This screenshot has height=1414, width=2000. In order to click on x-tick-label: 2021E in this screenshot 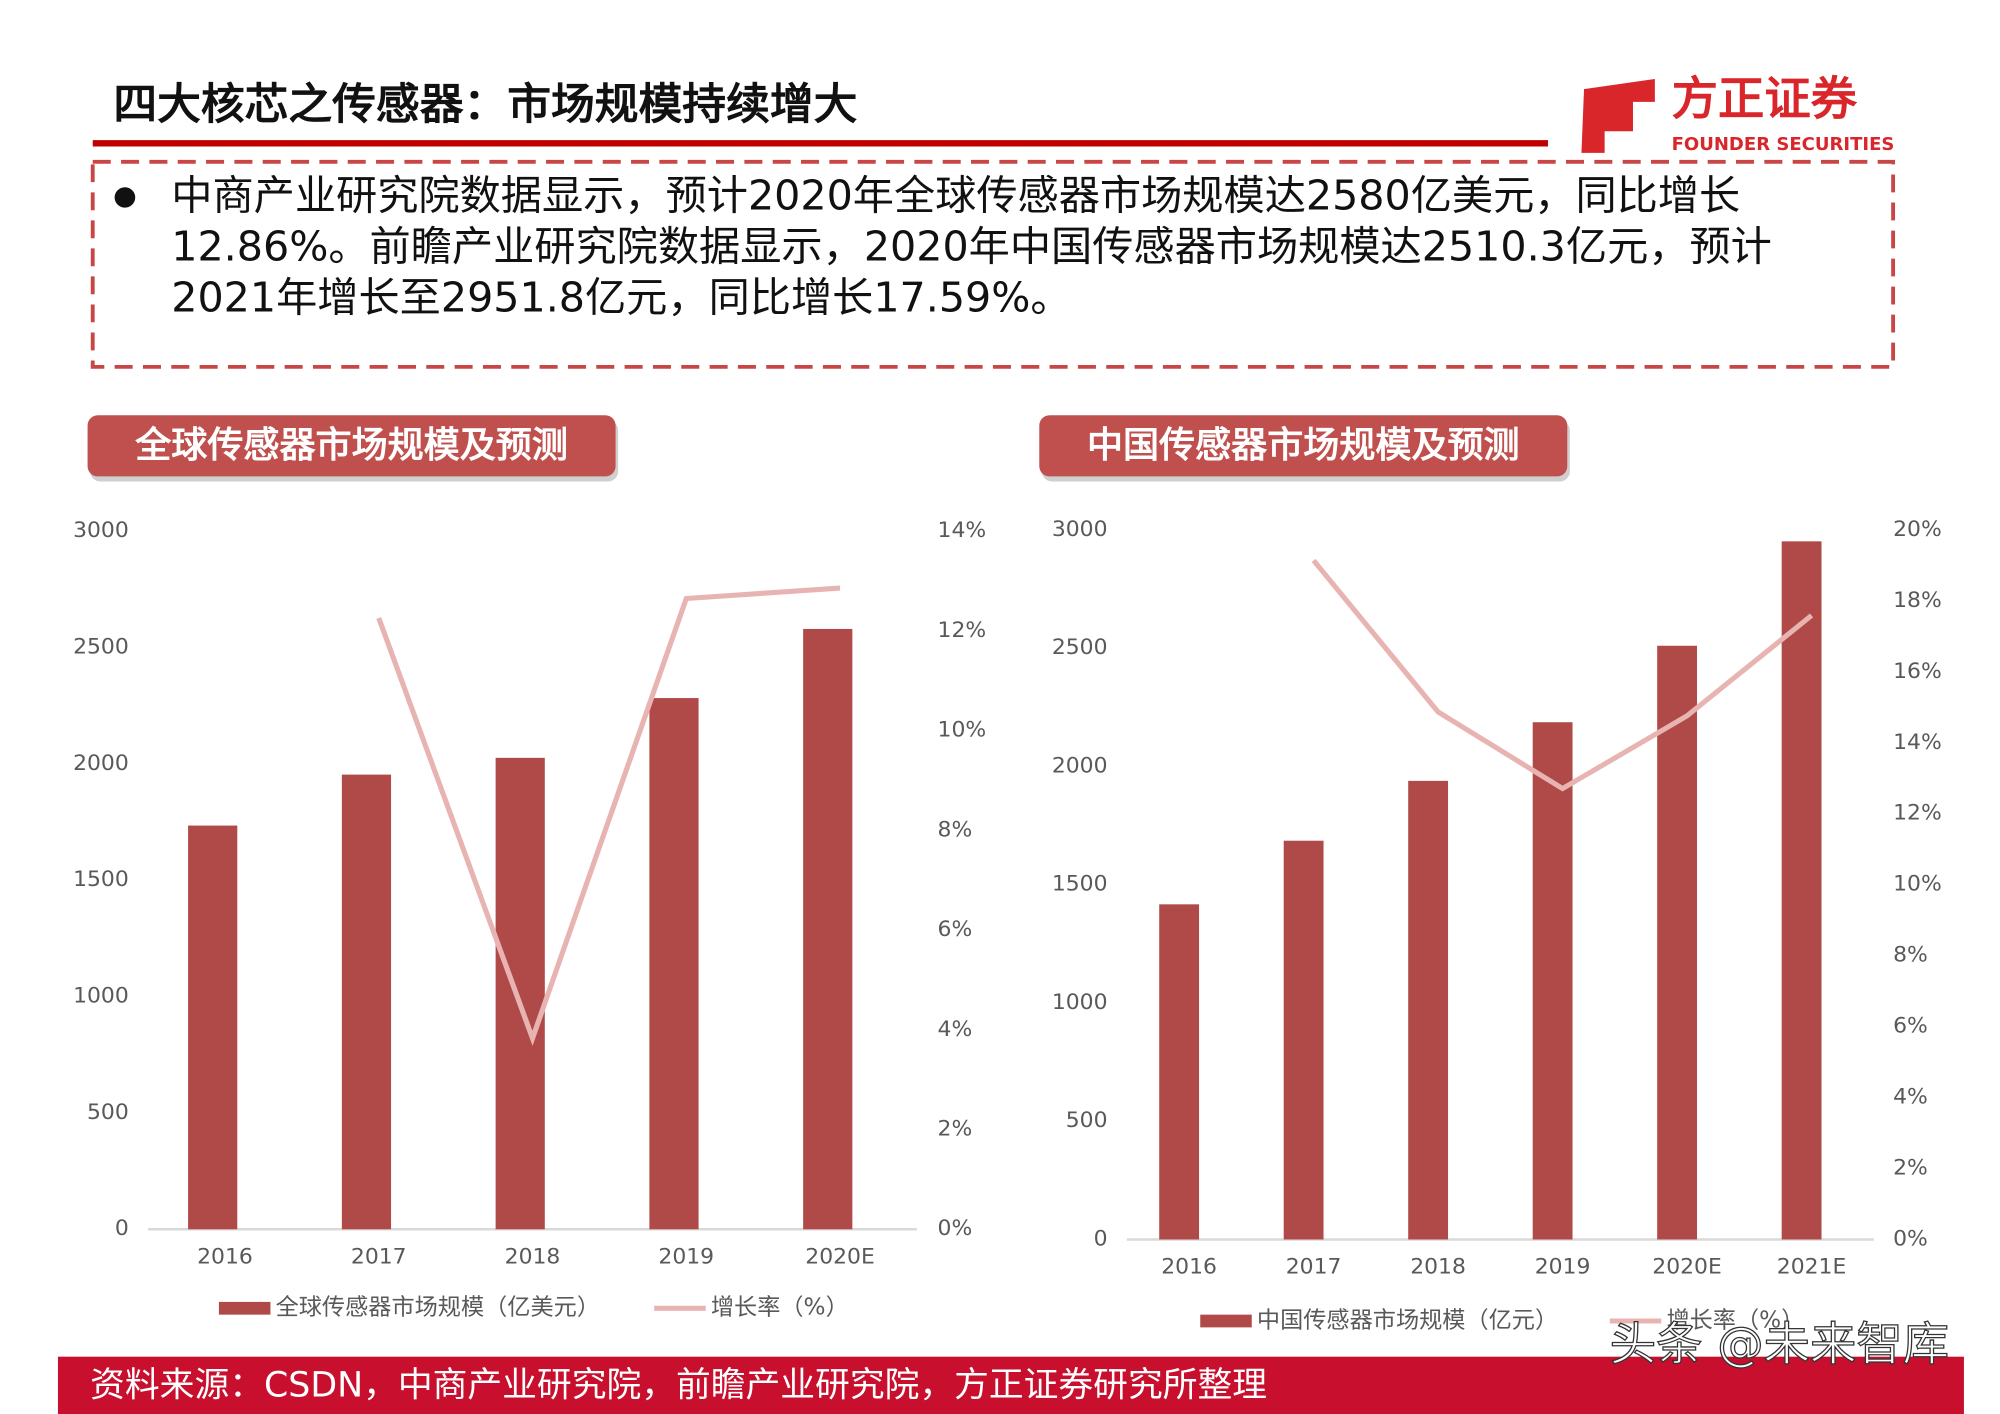, I will do `click(1812, 1267)`.